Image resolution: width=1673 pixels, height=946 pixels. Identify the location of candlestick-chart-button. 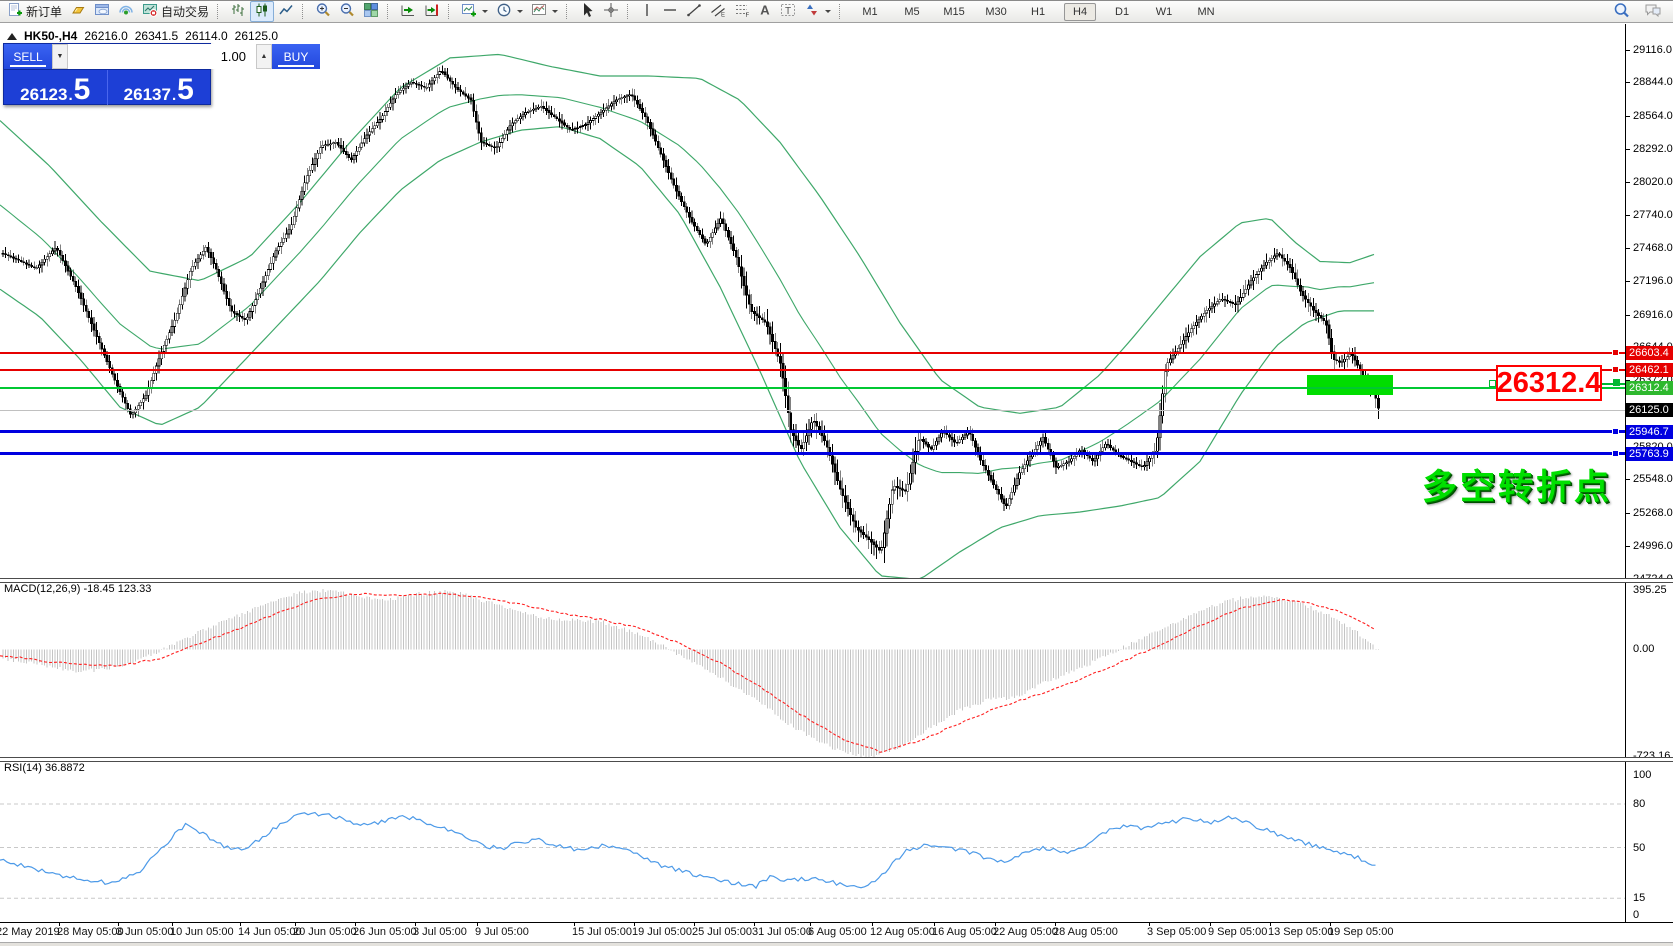
(262, 11).